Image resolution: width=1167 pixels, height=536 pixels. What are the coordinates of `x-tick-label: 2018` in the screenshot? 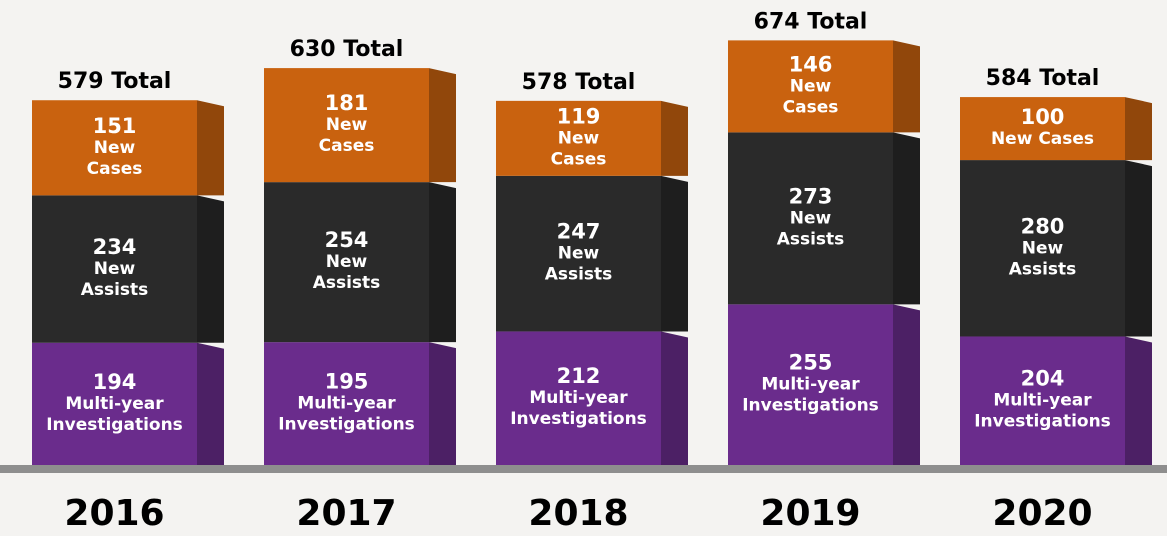 It's located at (578, 513).